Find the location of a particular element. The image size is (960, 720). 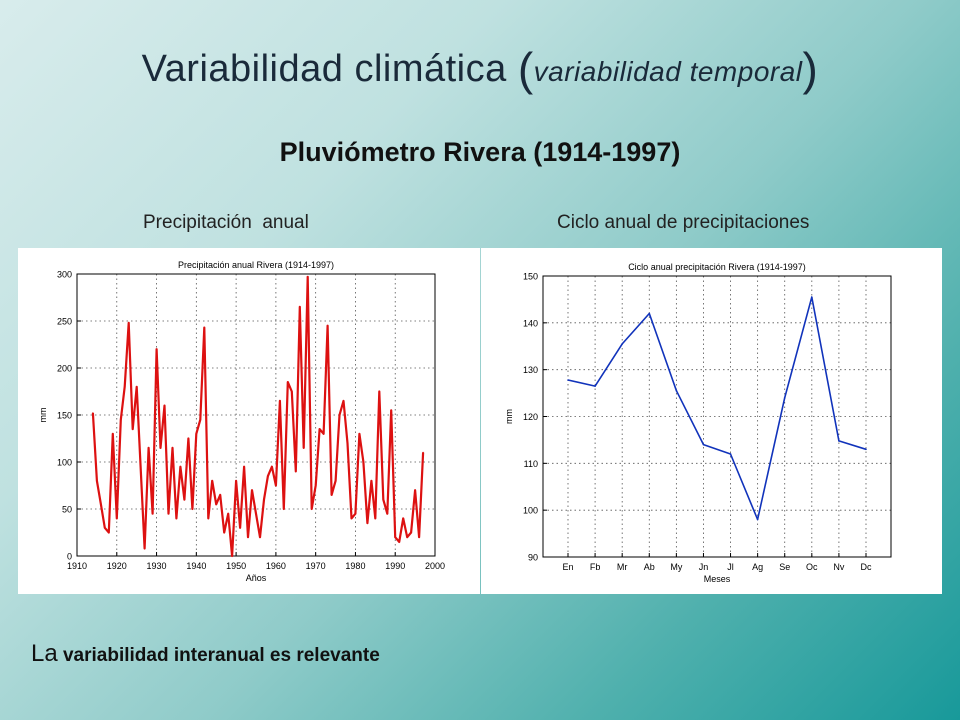

slide-subtitle: Pluviómetro Rivera (1914-1997) is located at coordinates (480, 152).